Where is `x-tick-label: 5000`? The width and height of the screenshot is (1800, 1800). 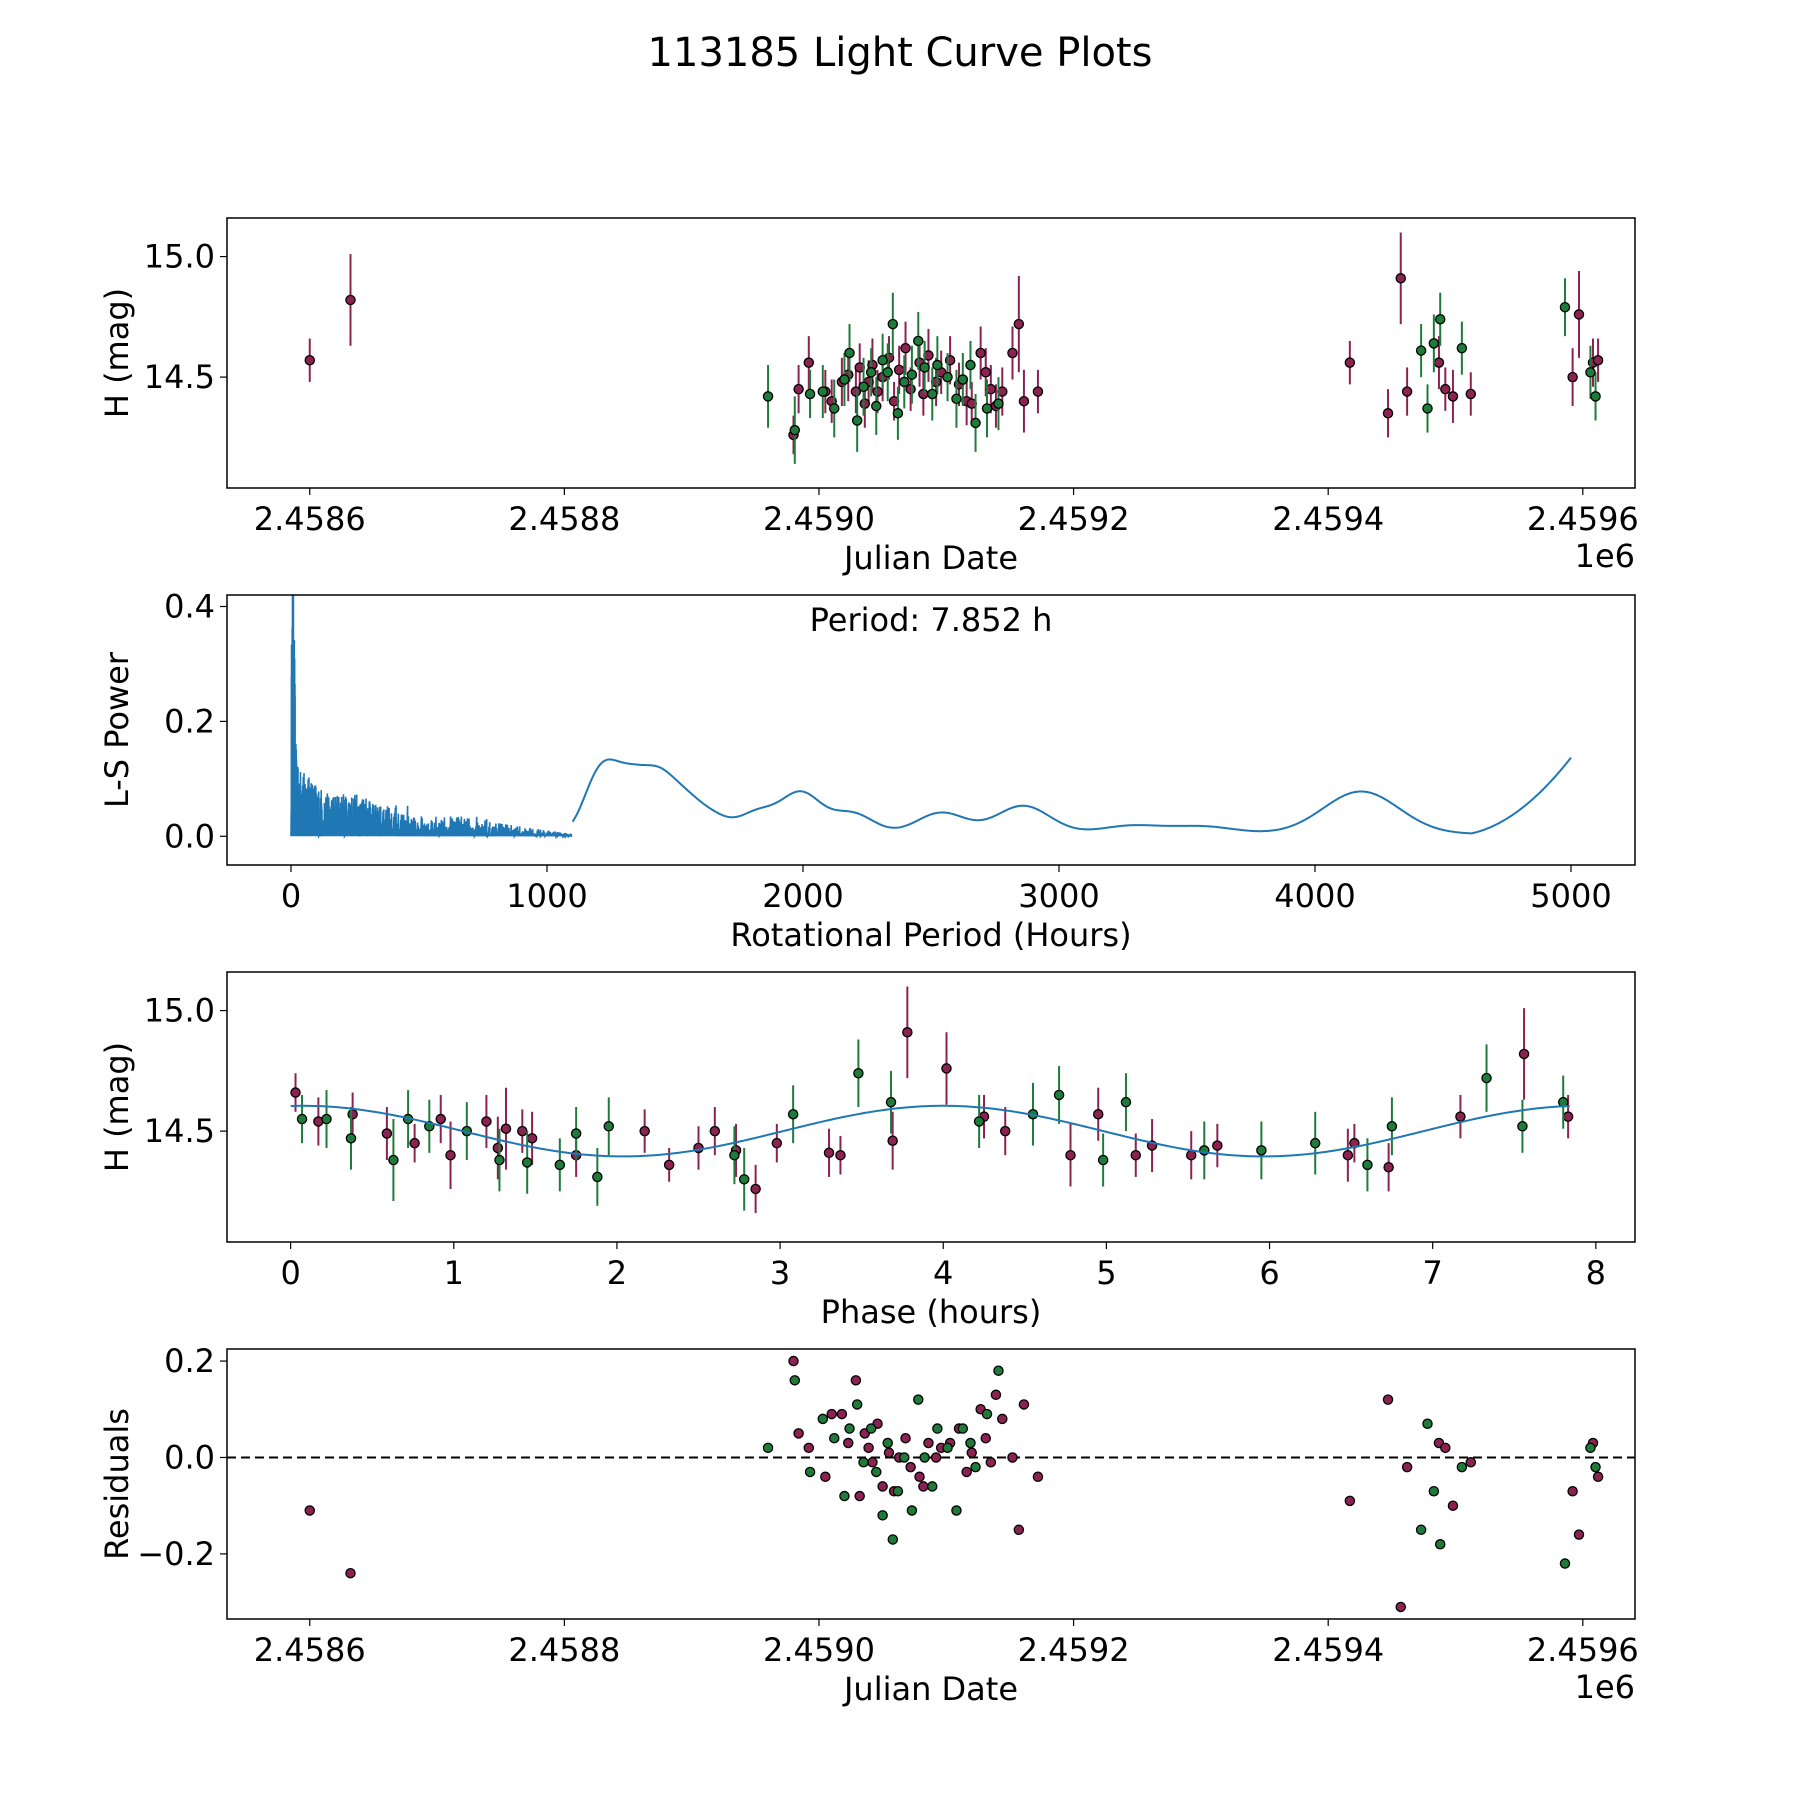
x-tick-label: 5000 is located at coordinates (1570, 896).